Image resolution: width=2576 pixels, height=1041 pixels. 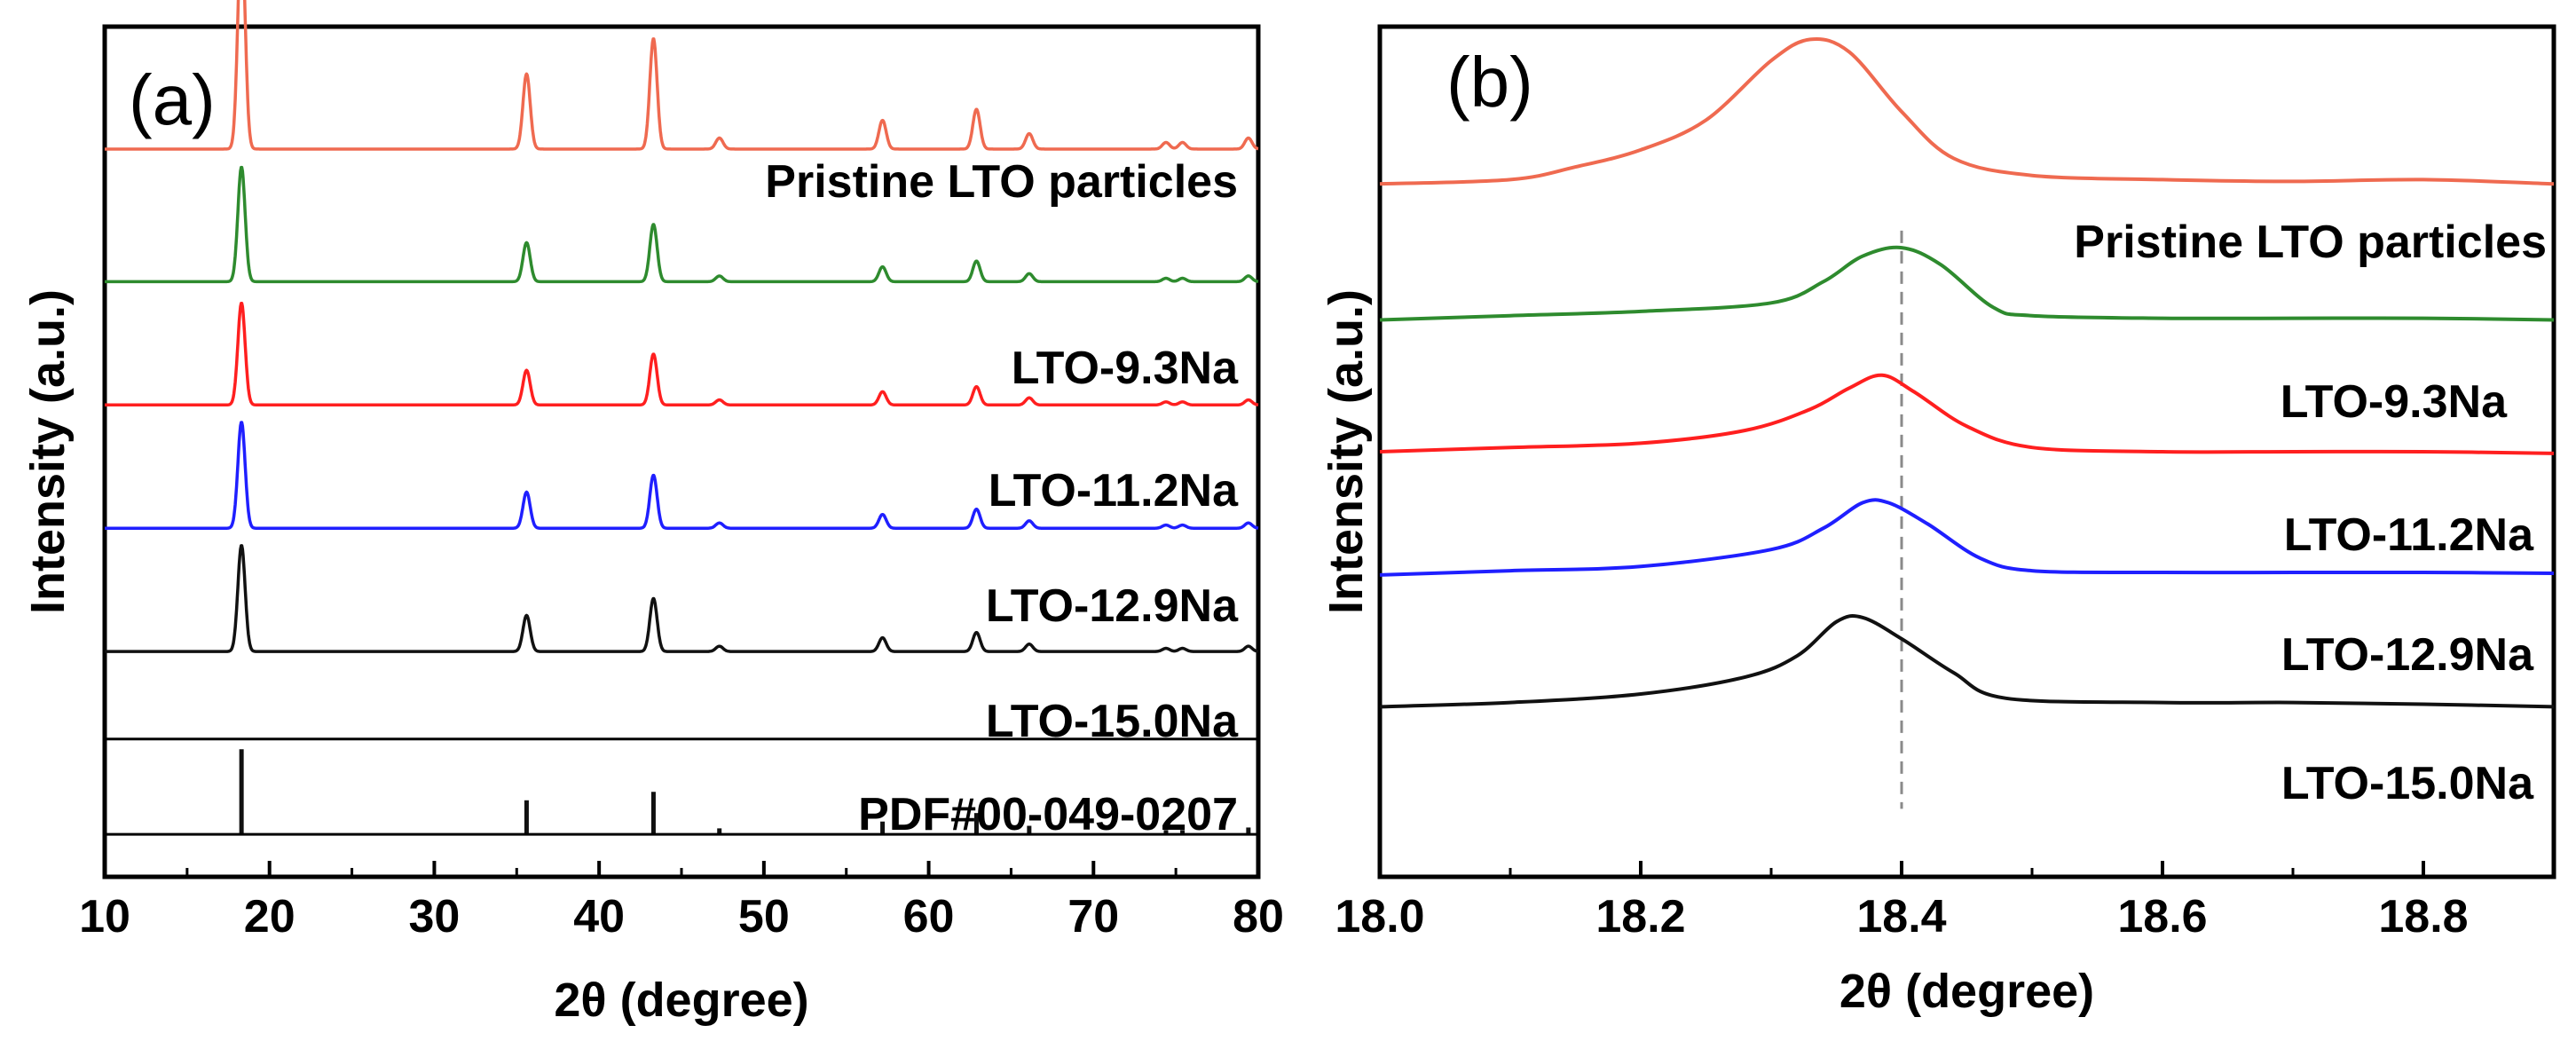 What do you see at coordinates (681, 354) in the screenshot?
I see `panel-a-series-line-lto-11-2na` at bounding box center [681, 354].